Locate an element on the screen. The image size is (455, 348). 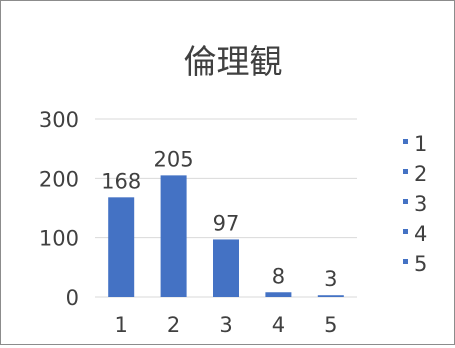
x-tick-label: 3 is located at coordinates (225, 325).